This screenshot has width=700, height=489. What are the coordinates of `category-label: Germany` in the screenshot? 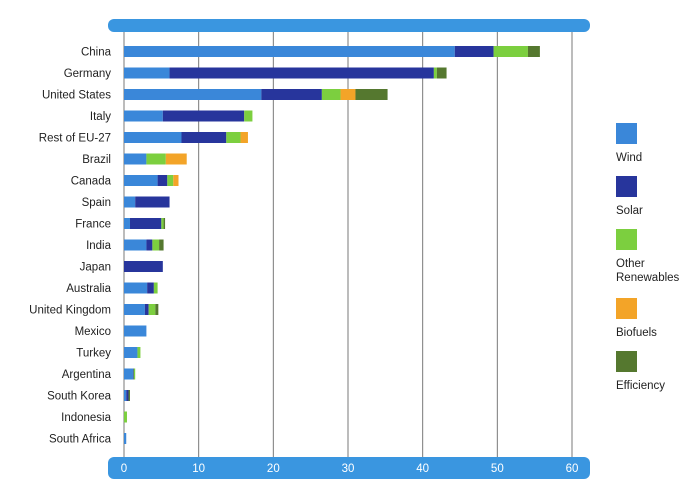 It's located at (88, 74).